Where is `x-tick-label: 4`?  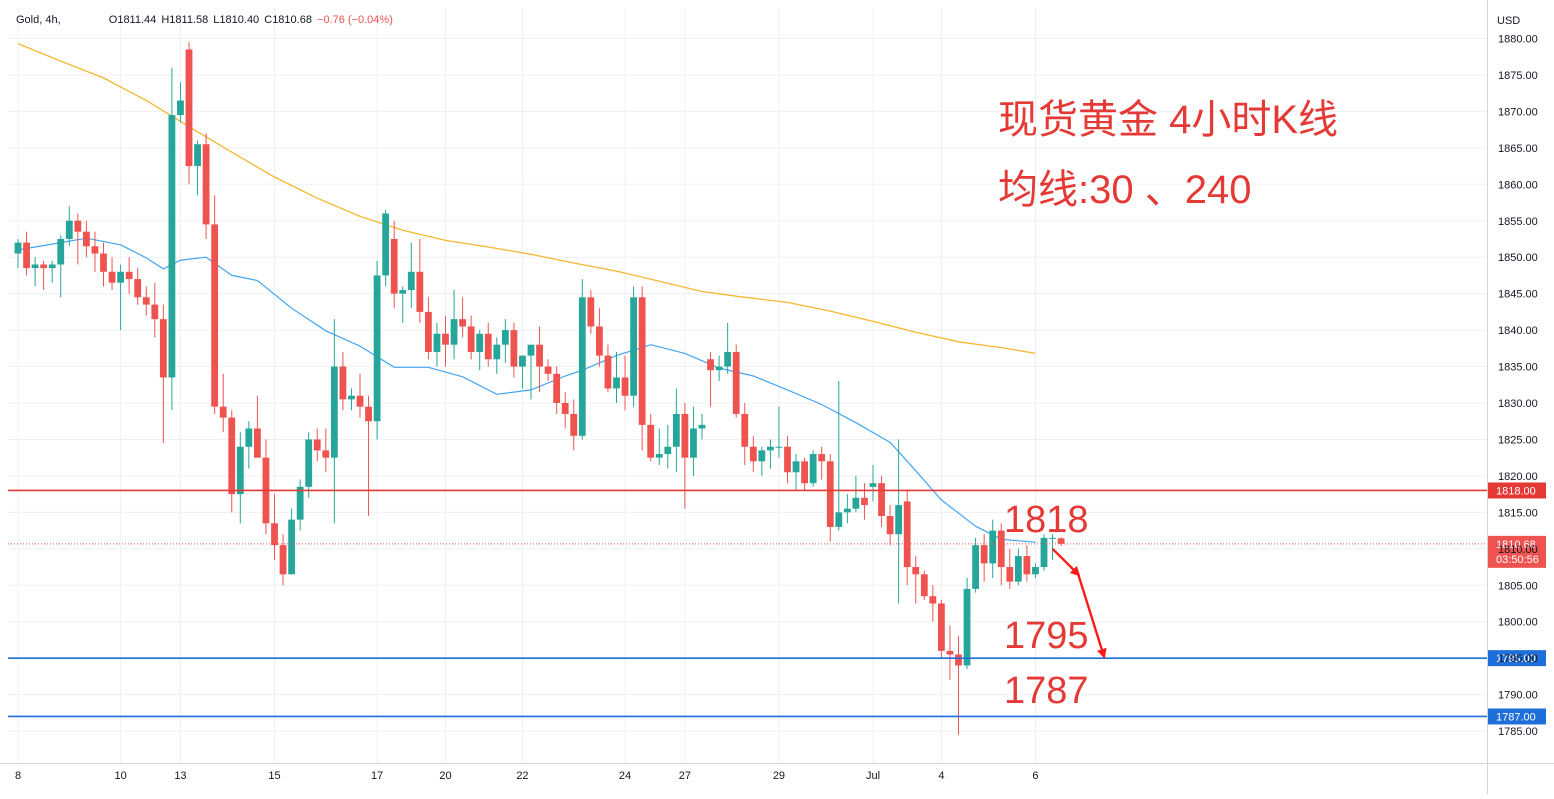
x-tick-label: 4 is located at coordinates (941, 776).